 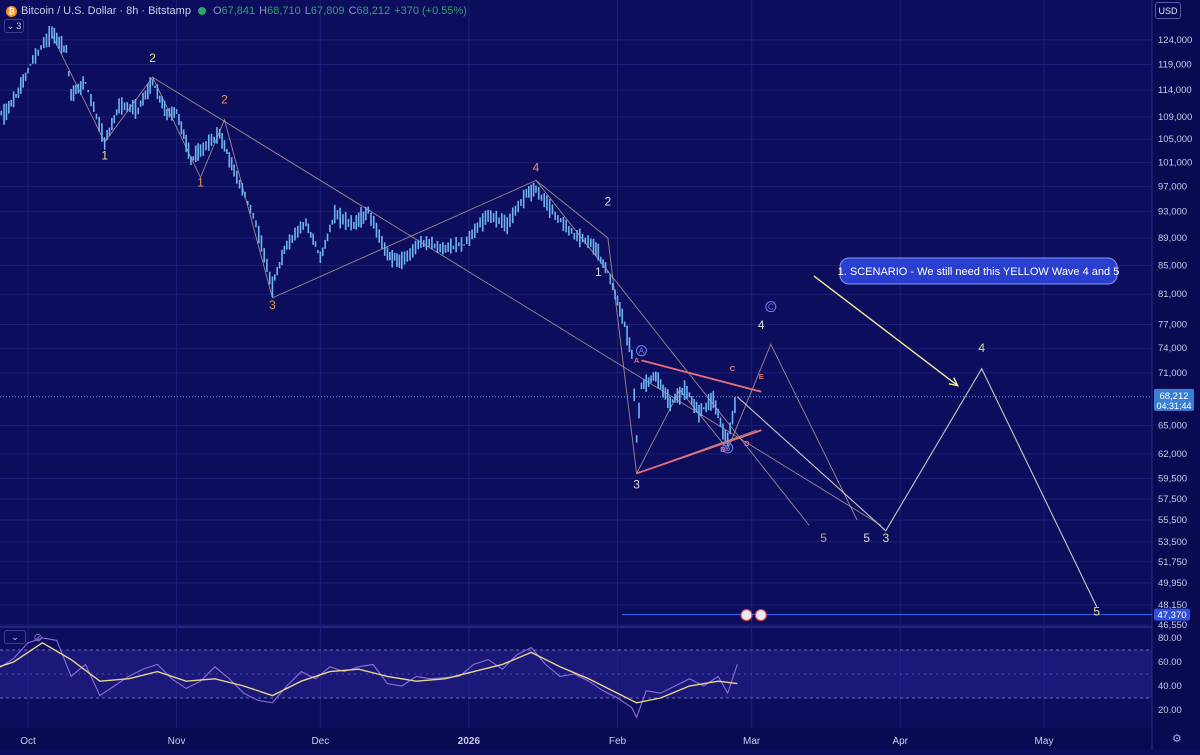 What do you see at coordinates (1172, 238) in the screenshot?
I see `y-tick-label: 89,000` at bounding box center [1172, 238].